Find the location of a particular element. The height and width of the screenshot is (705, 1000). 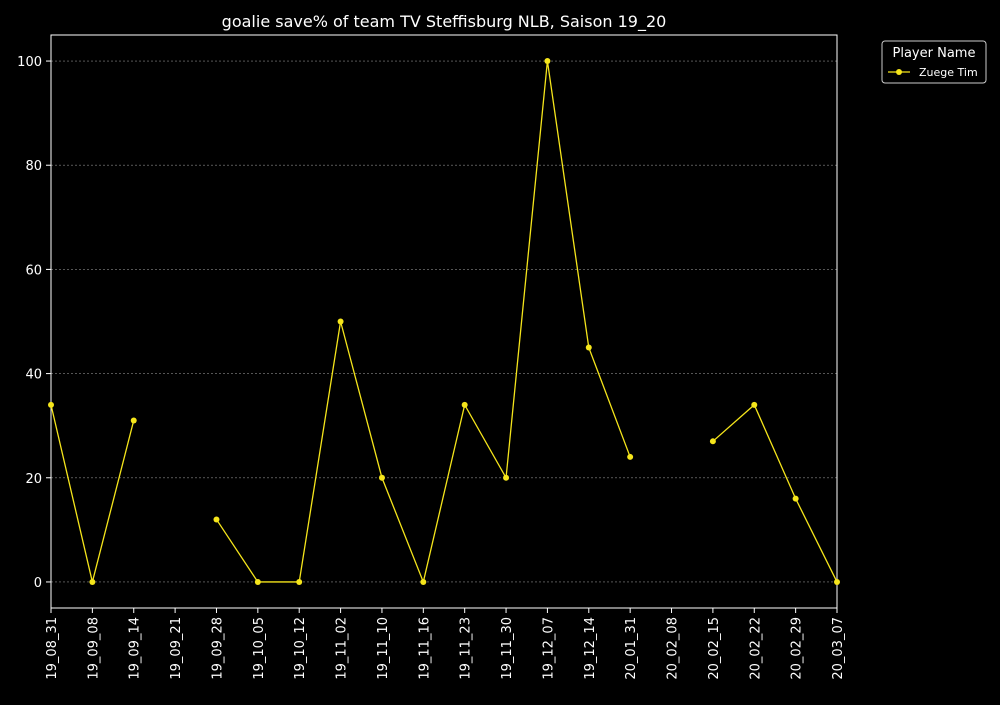

legend-series-label: Zuege Tim is located at coordinates (948, 72).